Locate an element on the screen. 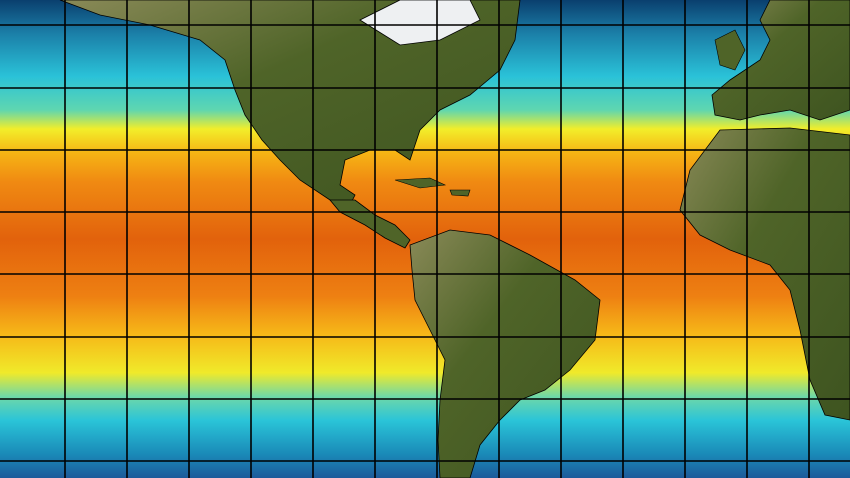 The image size is (850, 478). caribbean-islands is located at coordinates (432, 187).